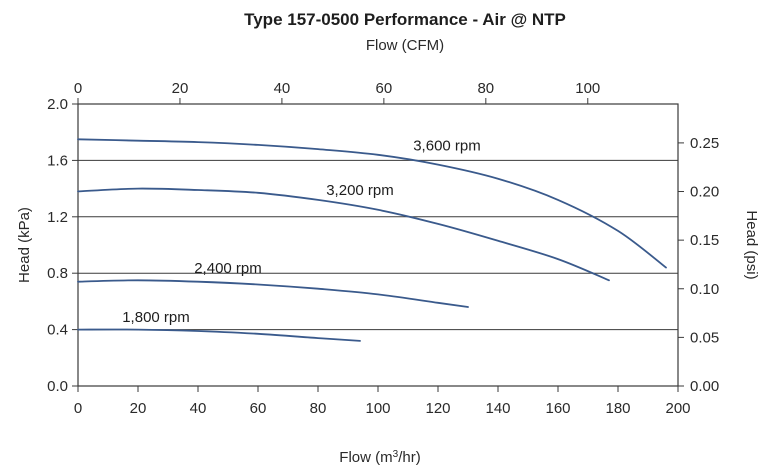 This screenshot has height=471, width=768. I want to click on curve-label: 1,800 rpm, so click(156, 317).